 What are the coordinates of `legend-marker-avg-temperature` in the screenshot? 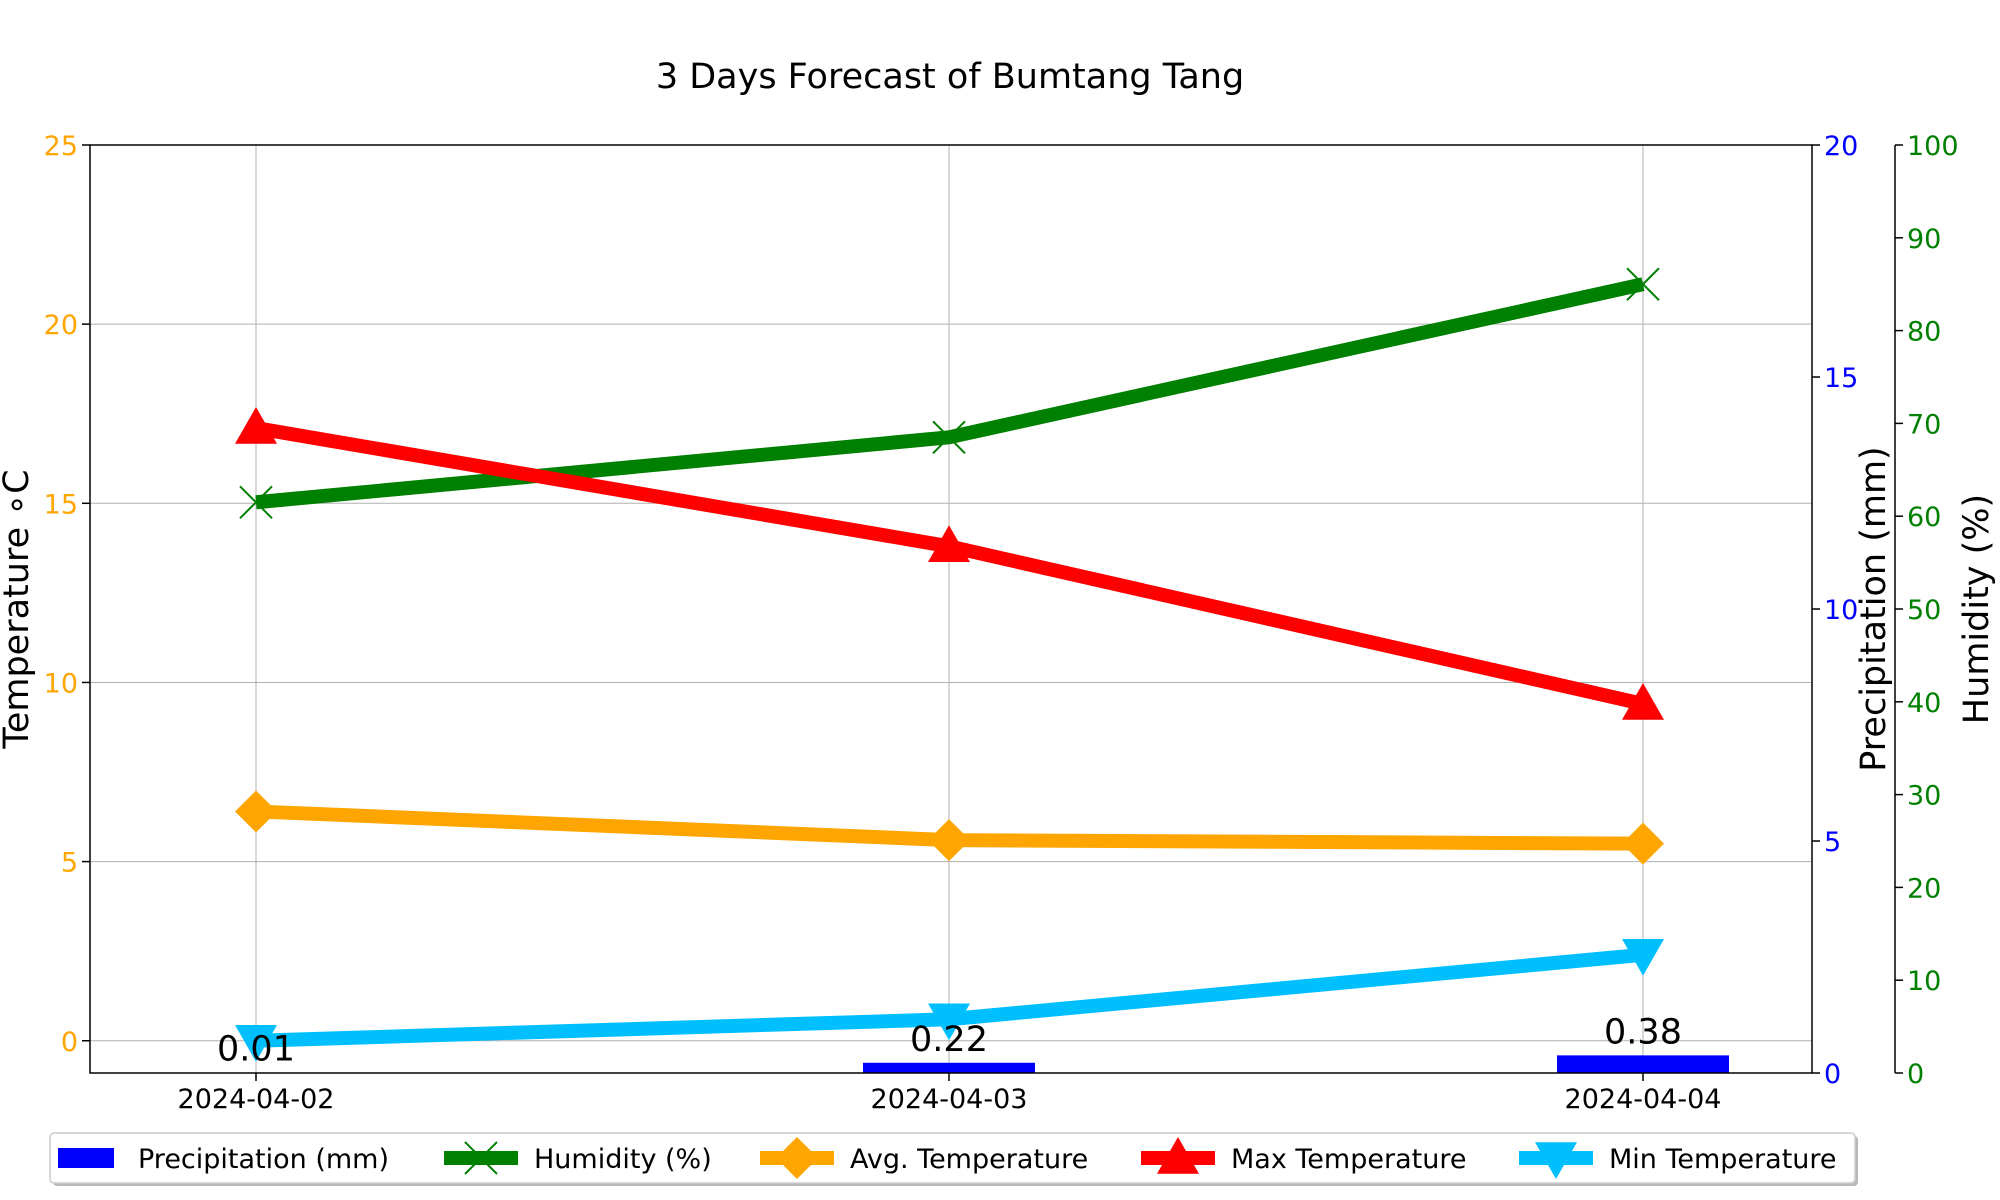 It's located at (797, 1158).